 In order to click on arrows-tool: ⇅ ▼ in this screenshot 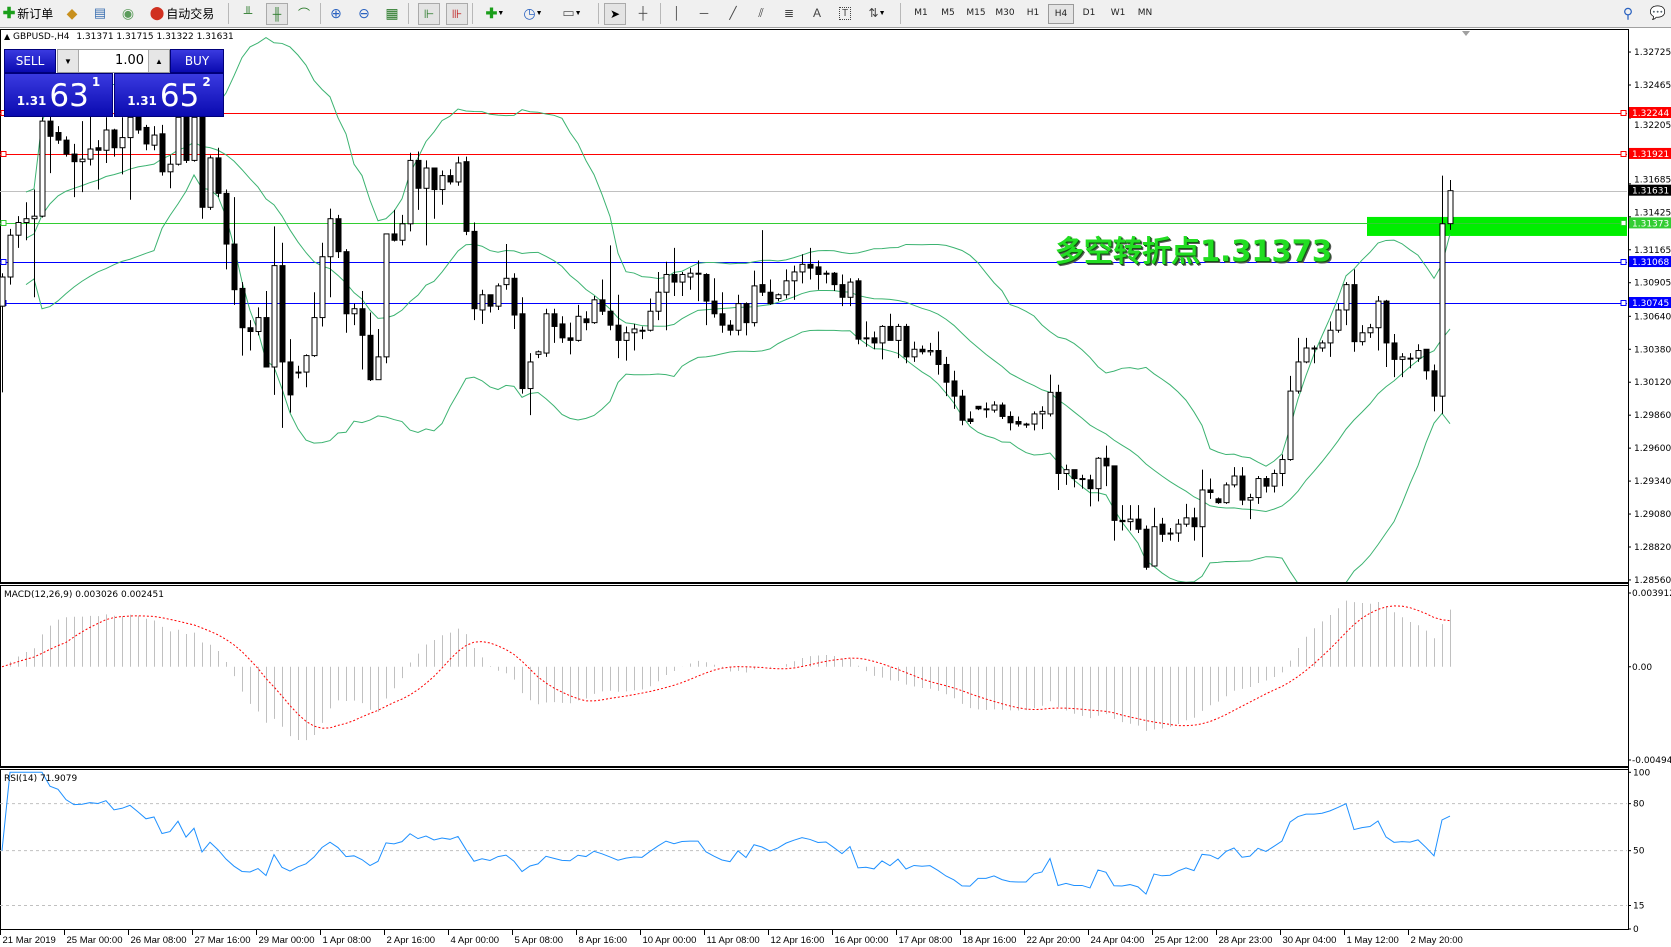, I will do `click(877, 13)`.